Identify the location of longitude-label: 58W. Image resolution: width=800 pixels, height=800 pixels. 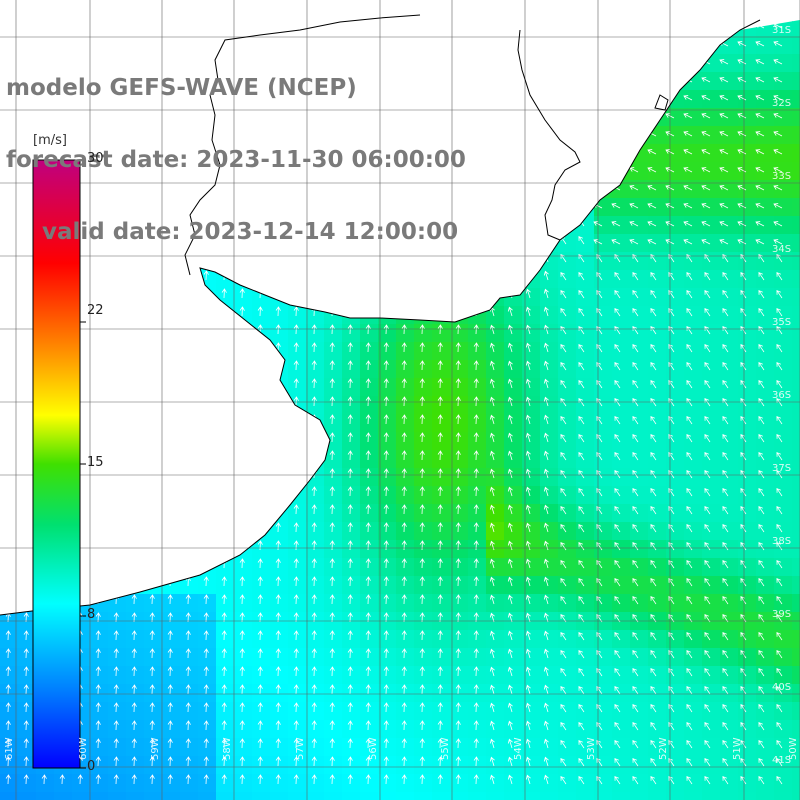
(227, 748).